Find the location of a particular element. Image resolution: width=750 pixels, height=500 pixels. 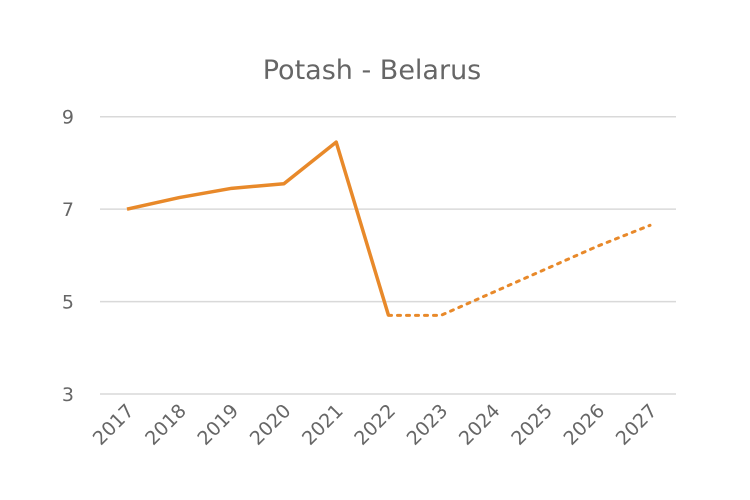

x-tick-label: 2024 is located at coordinates (480, 425).